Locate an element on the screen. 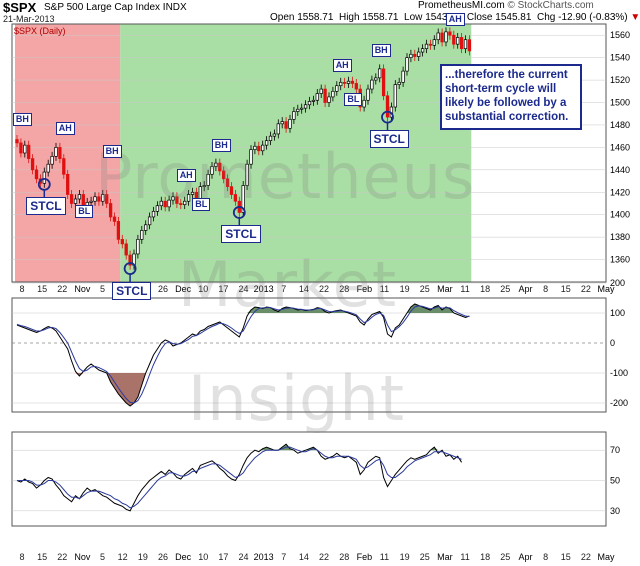 Image resolution: width=640 pixels, height=566 pixels. x-tick-label-bottom: 2013 is located at coordinates (264, 557).